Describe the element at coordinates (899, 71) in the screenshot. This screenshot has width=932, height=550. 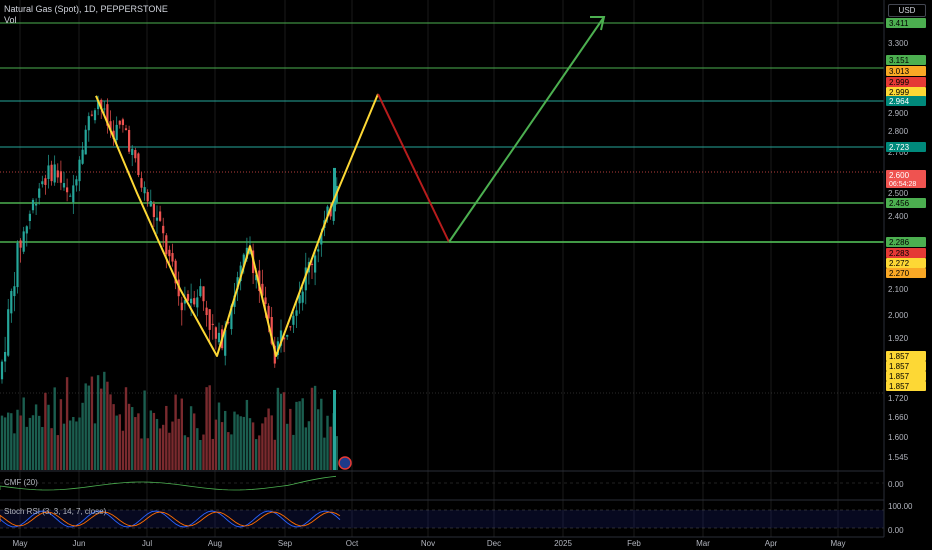
I see `price-tag-label: 3.013` at that location.